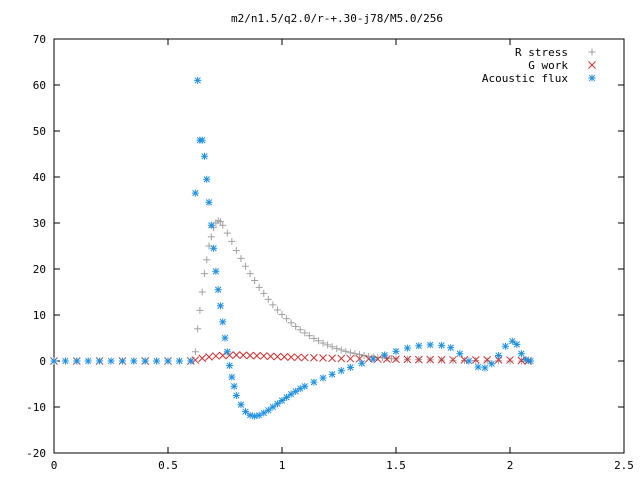 This screenshot has width=640, height=480. I want to click on x-tick-label: 1.5, so click(396, 465).